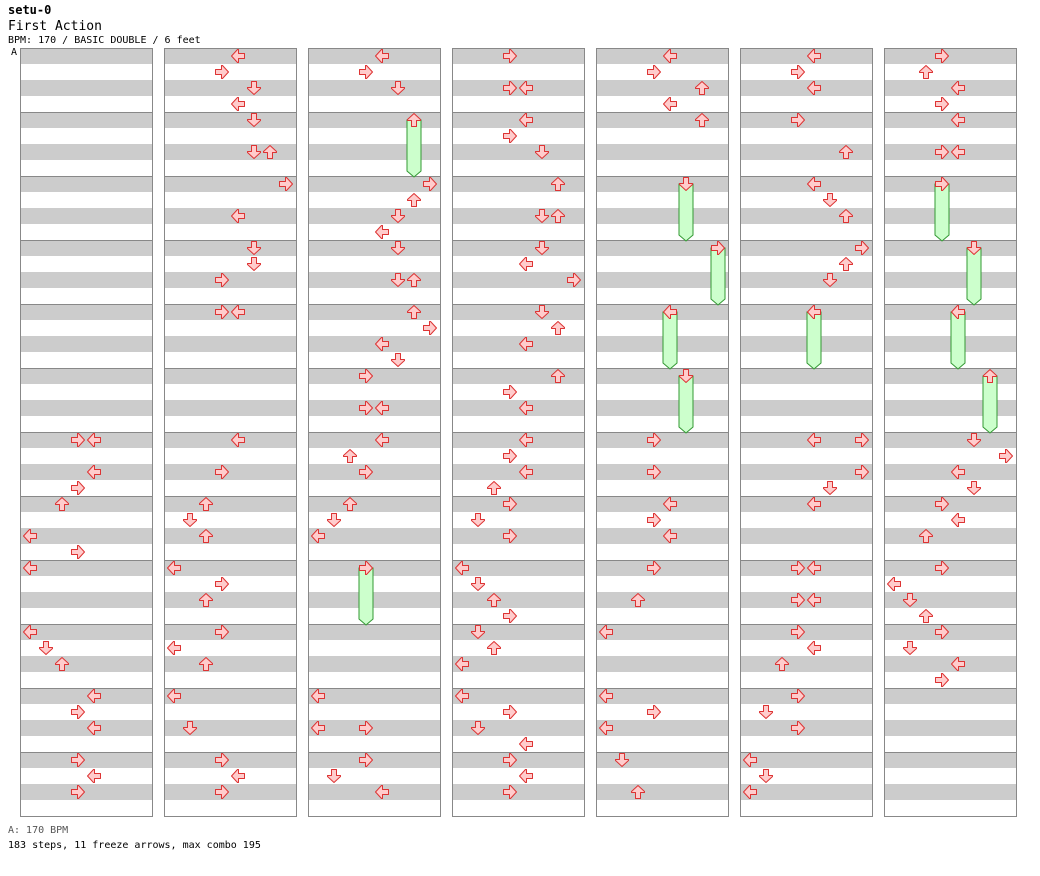 The image size is (1040, 876). Describe the element at coordinates (990, 376) in the screenshot. I see `freeze-head-up` at that location.